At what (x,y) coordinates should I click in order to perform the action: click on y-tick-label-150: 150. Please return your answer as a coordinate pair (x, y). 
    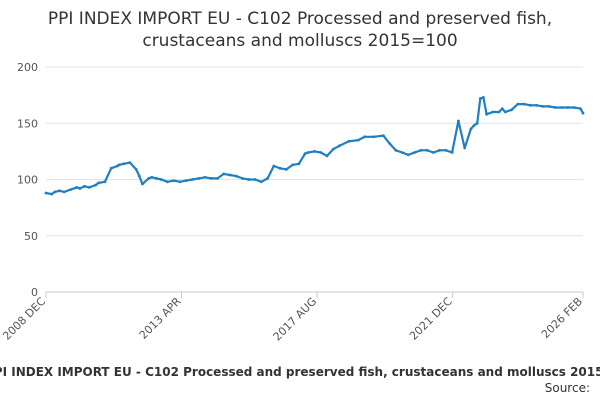
    Looking at the image, I should click on (27, 123).